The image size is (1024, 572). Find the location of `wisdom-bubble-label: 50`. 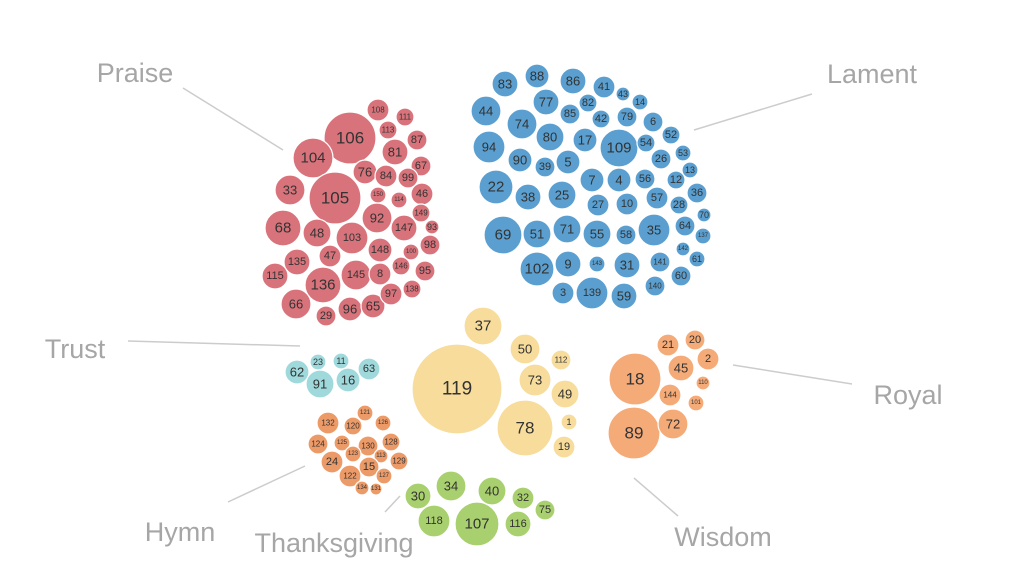

wisdom-bubble-label: 50 is located at coordinates (525, 349).